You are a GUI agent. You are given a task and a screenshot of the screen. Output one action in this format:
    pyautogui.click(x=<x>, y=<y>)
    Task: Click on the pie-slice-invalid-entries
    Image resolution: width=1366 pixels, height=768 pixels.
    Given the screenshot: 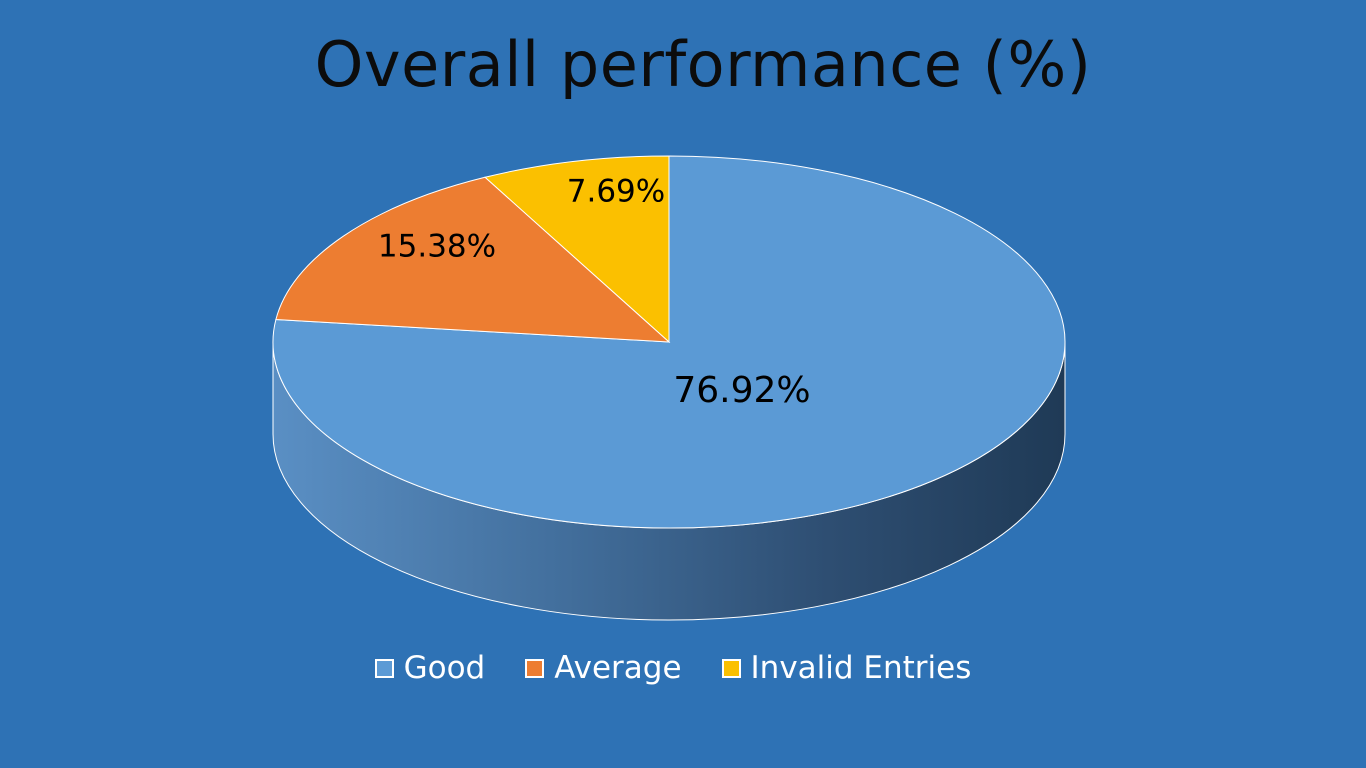 What is the action you would take?
    pyautogui.click(x=576, y=249)
    